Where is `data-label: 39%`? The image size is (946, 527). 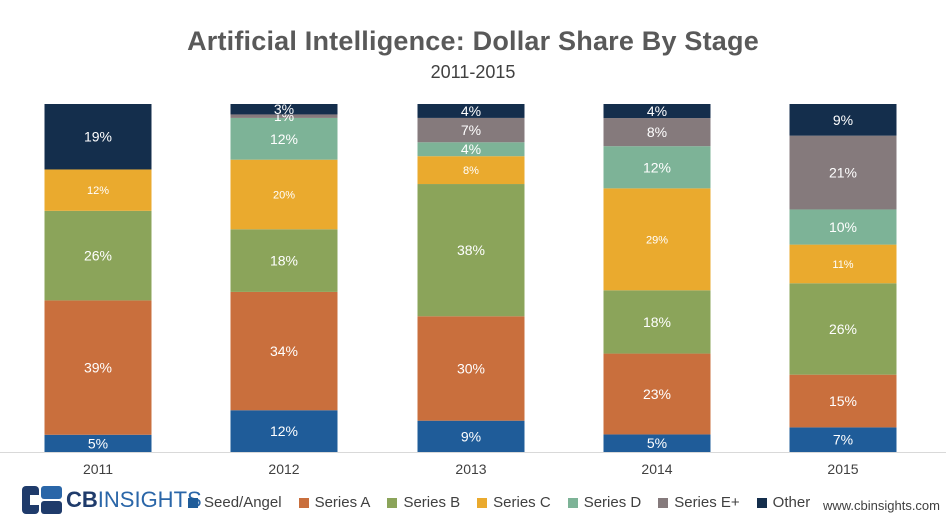 data-label: 39% is located at coordinates (98, 368).